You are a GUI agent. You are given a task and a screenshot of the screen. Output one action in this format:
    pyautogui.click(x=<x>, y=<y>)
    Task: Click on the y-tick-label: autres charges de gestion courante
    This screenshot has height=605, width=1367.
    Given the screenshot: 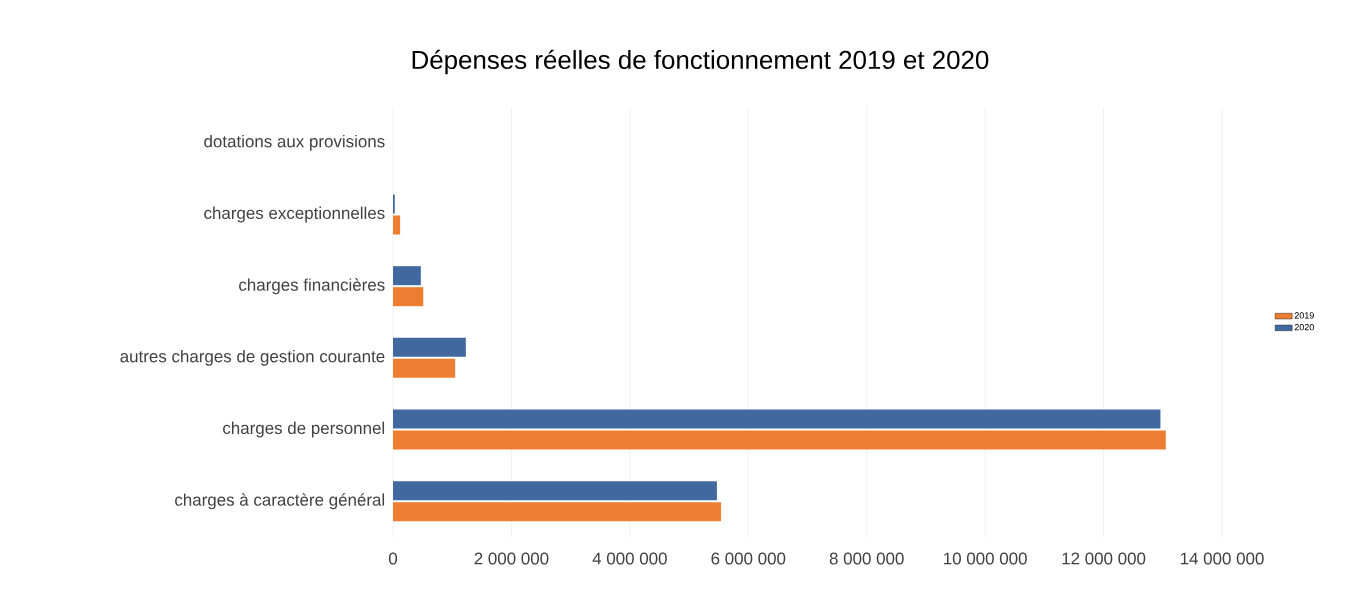 What is the action you would take?
    pyautogui.click(x=252, y=357)
    